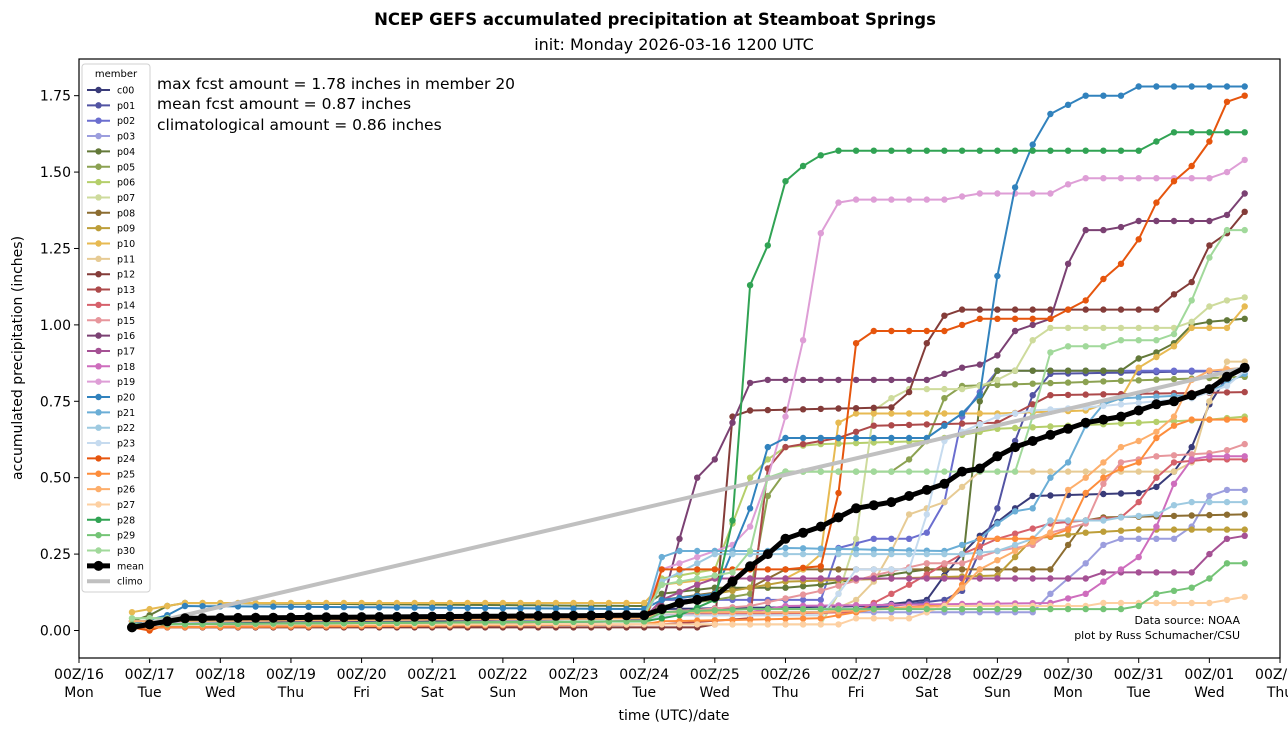 The width and height of the screenshot is (1288, 733). Describe the element at coordinates (126, 336) in the screenshot. I see `legend-label: p16` at that location.